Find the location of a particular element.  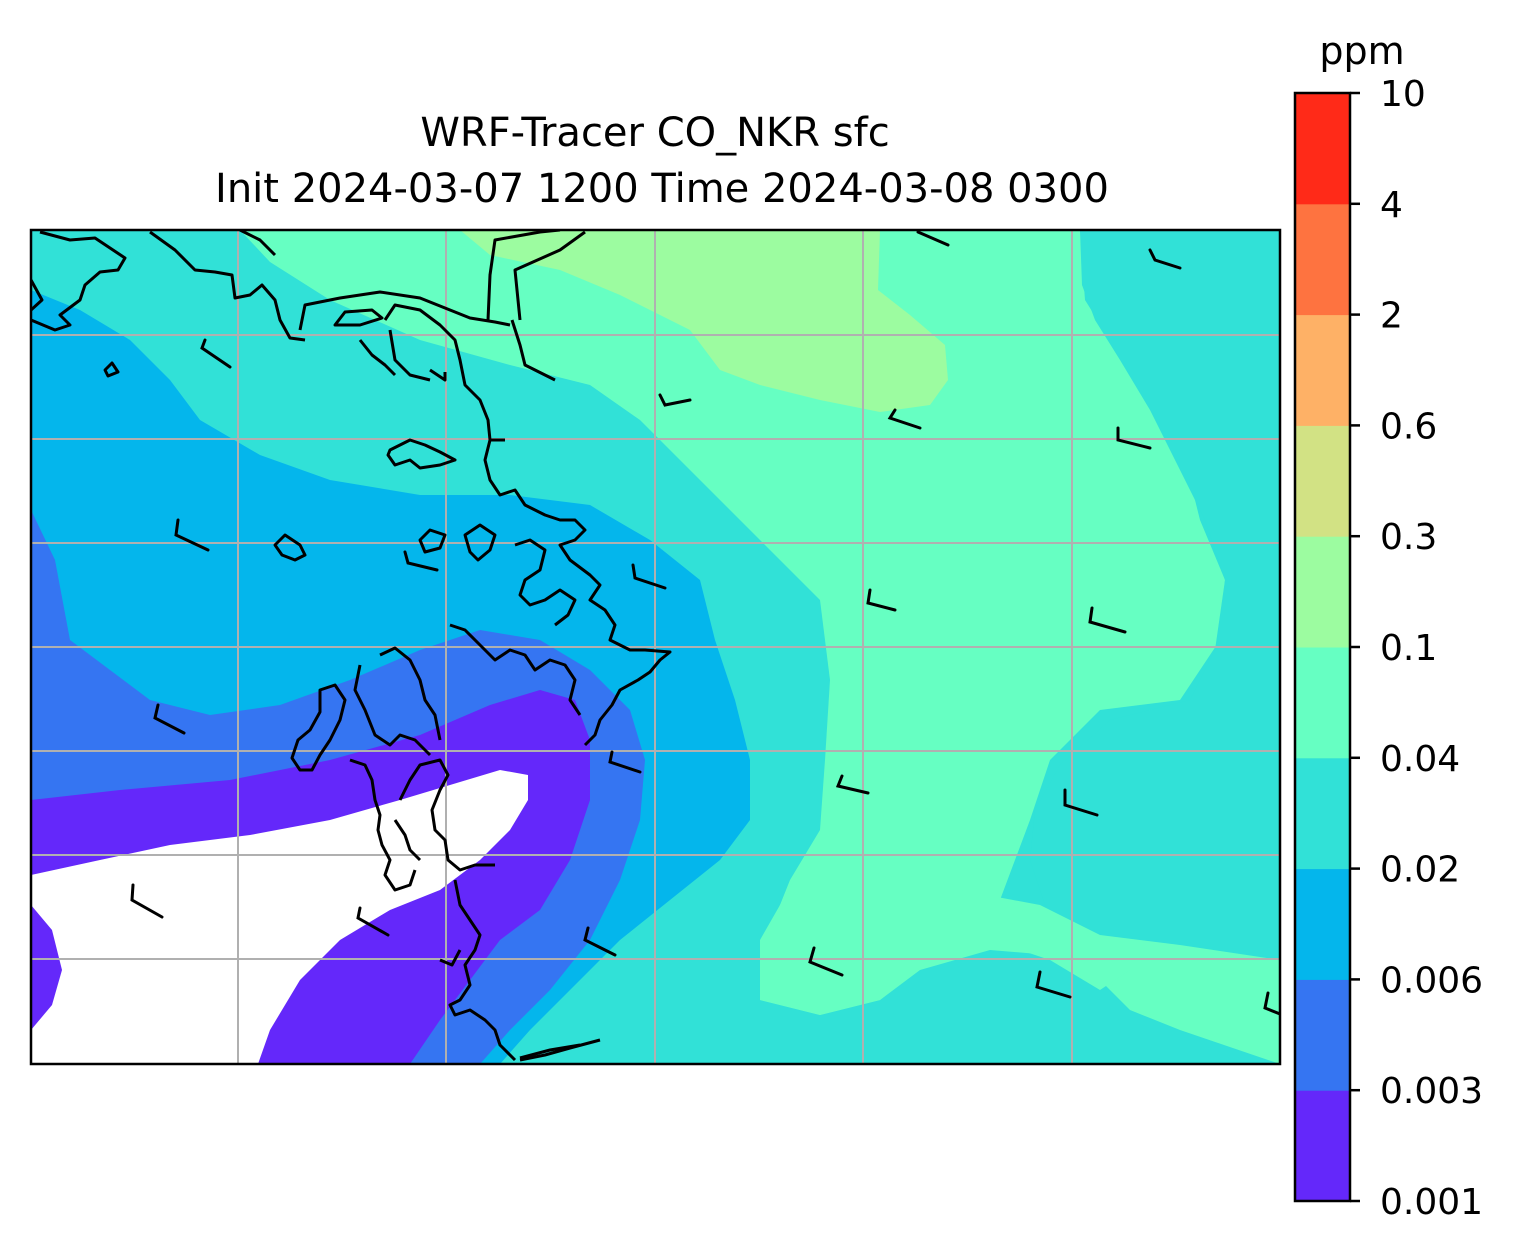

colorbar-tick-label: 0.006 is located at coordinates (1431, 980).